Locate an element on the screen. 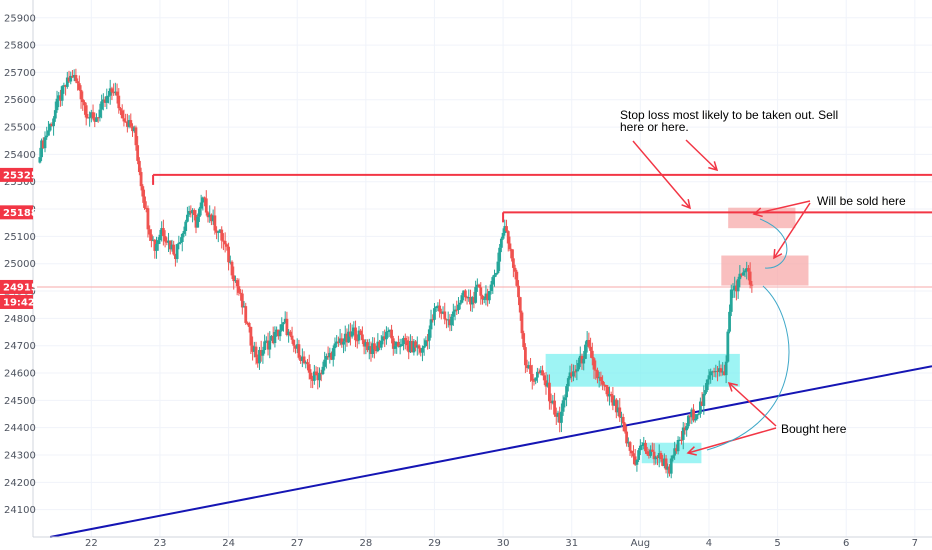  time-axis: 22 23 24 27 28 29 30 31 Aug 4 5 6 7 is located at coordinates (482, 542).